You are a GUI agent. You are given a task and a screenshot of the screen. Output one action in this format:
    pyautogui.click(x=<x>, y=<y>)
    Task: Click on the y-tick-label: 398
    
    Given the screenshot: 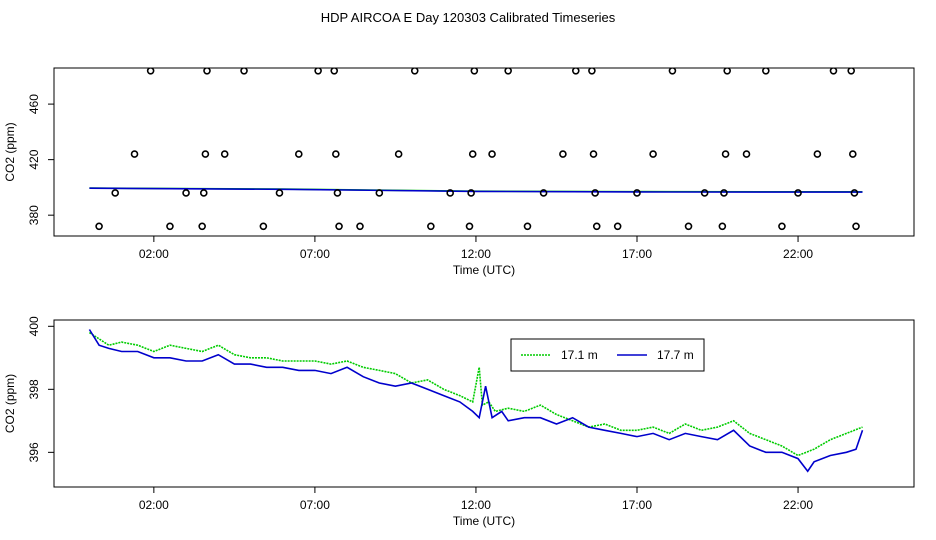 What is the action you would take?
    pyautogui.click(x=34, y=389)
    